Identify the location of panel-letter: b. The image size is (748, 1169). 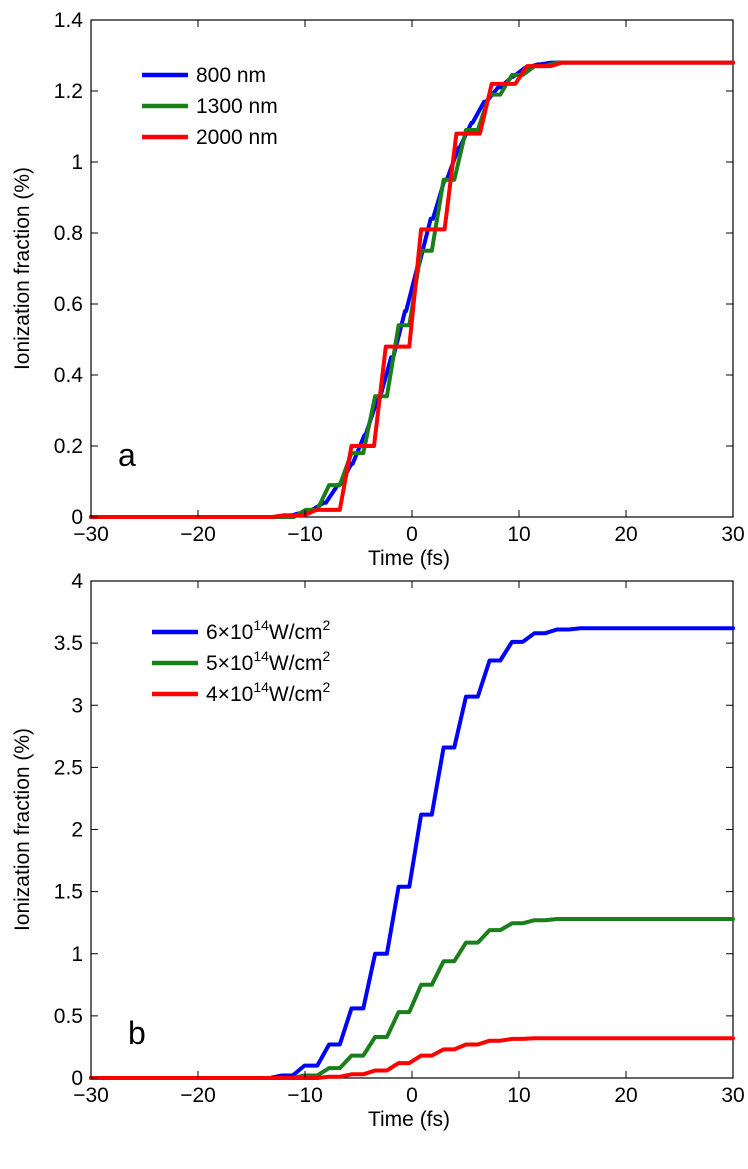
(137, 1033).